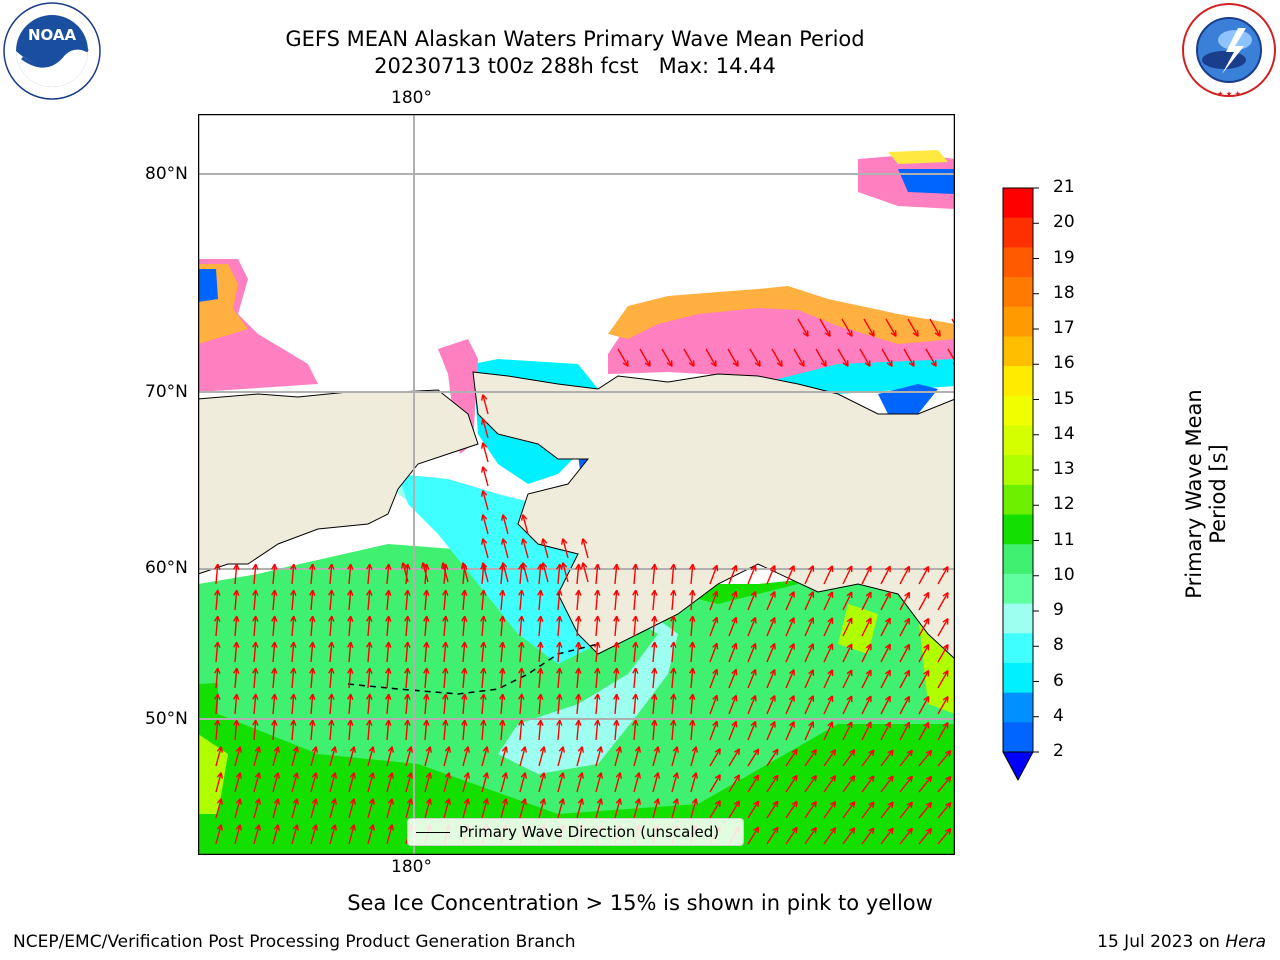 The width and height of the screenshot is (1280, 960). I want to click on map-legend: Primary Wave Direction (unscaled), so click(575, 832).